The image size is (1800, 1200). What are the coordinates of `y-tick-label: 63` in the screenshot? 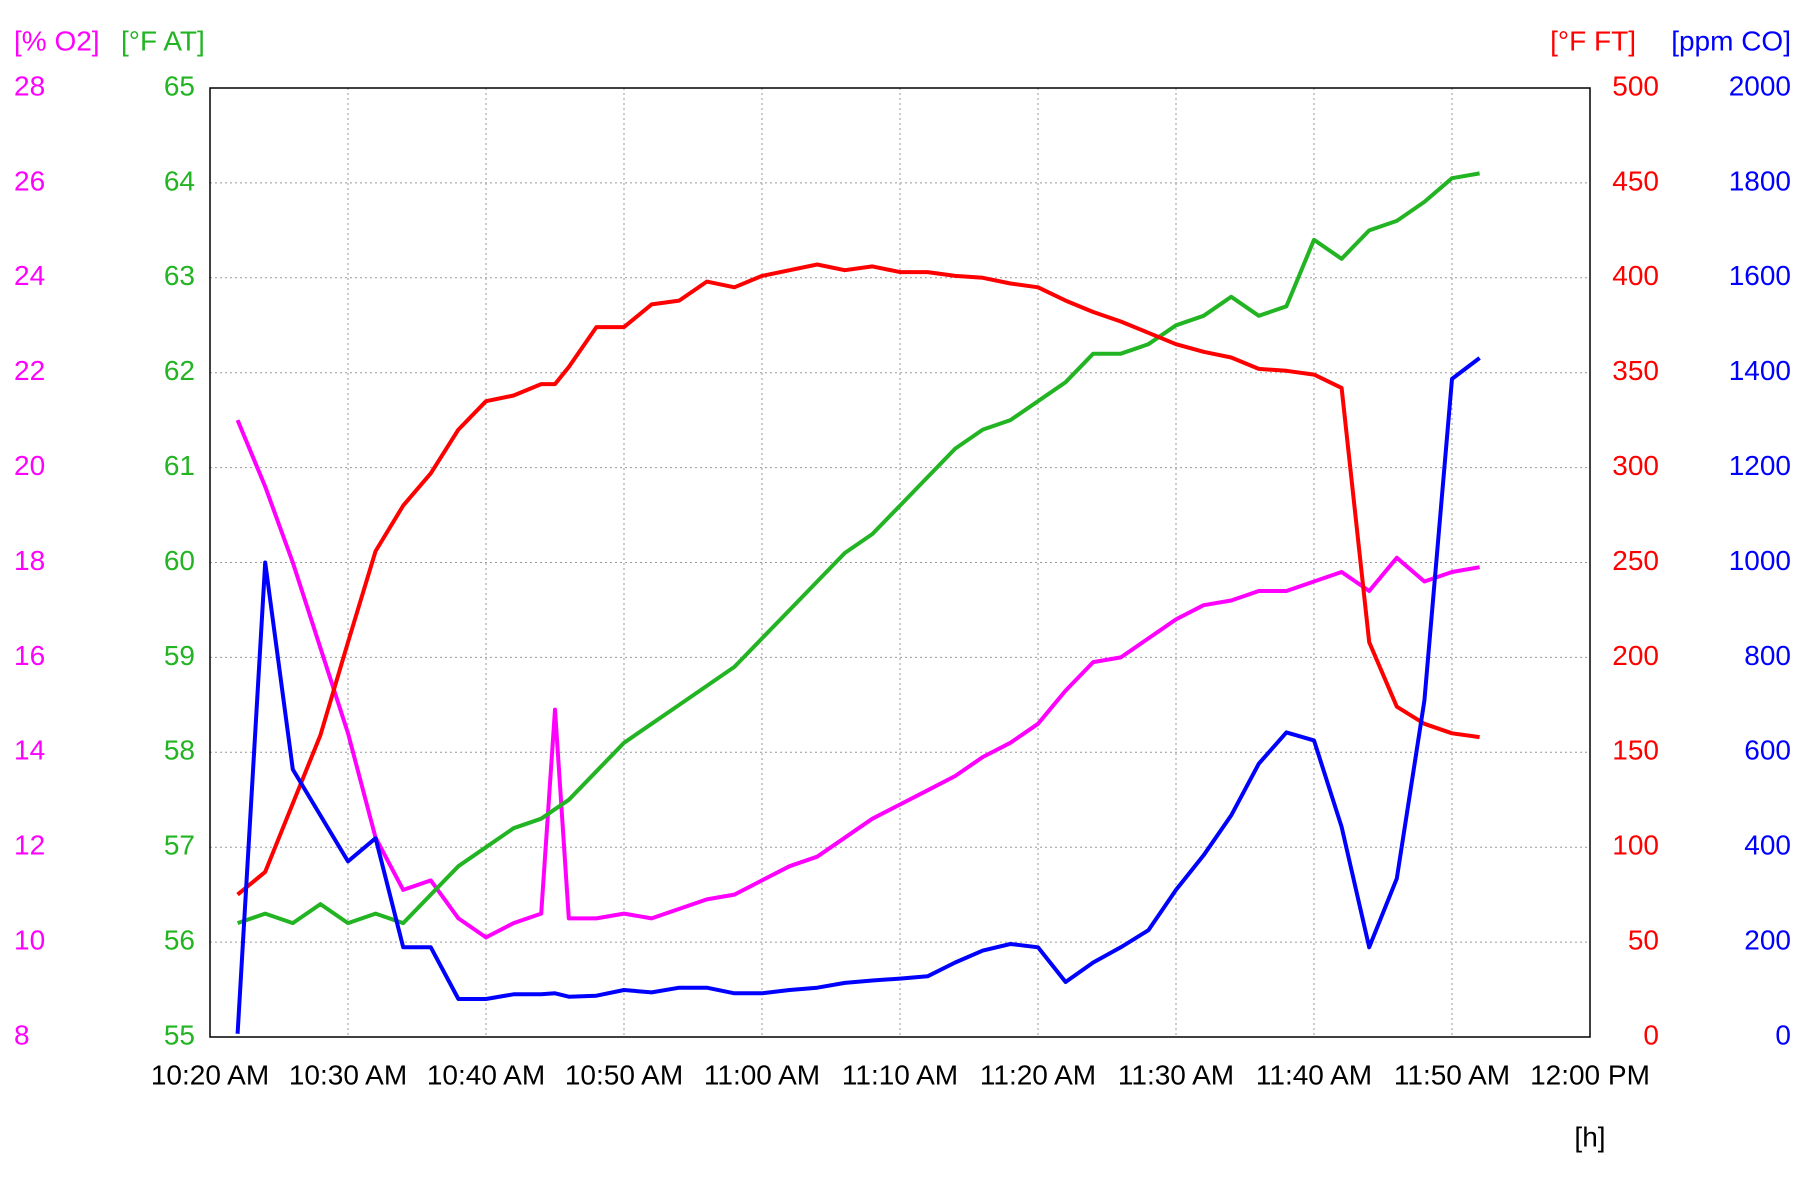 It's located at (179, 275).